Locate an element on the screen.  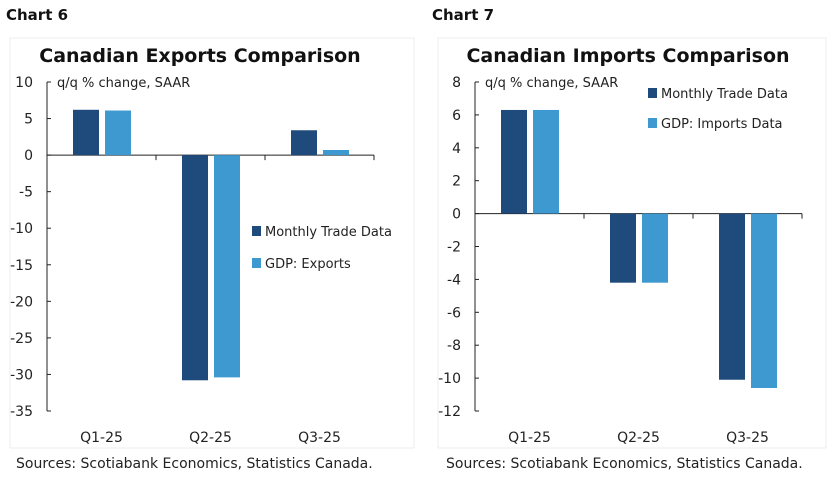
y-tick-label: -5 is located at coordinates (26, 193).